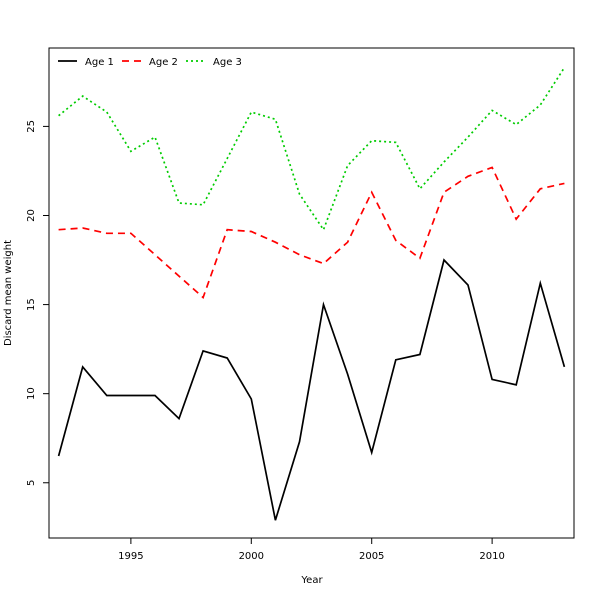 The image size is (600, 600). I want to click on x-tick-label: 2000, so click(251, 556).